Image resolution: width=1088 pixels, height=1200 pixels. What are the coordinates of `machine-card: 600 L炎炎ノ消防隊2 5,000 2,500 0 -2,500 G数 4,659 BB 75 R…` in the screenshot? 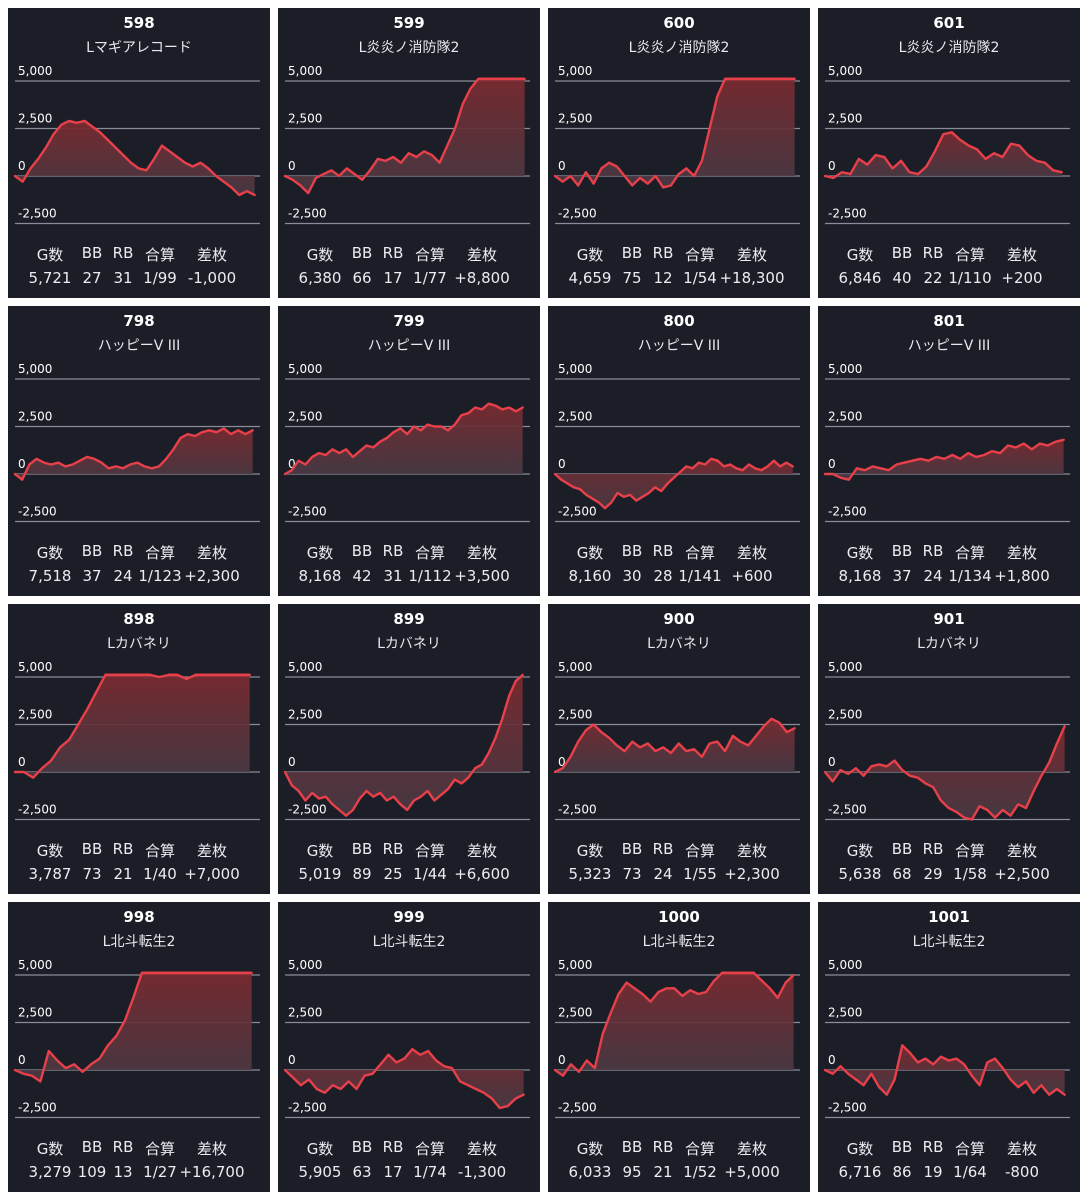 It's located at (679, 153).